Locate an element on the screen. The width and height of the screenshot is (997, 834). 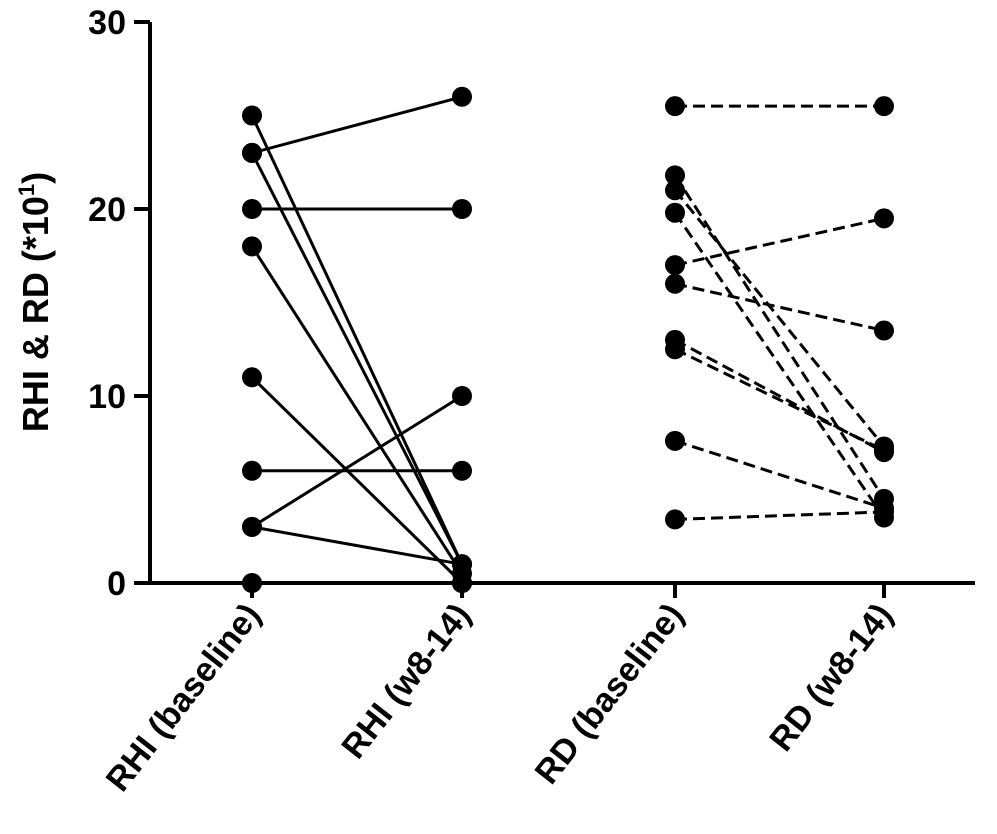
x-category-label: RD (w8-14) is located at coordinates (831, 678).